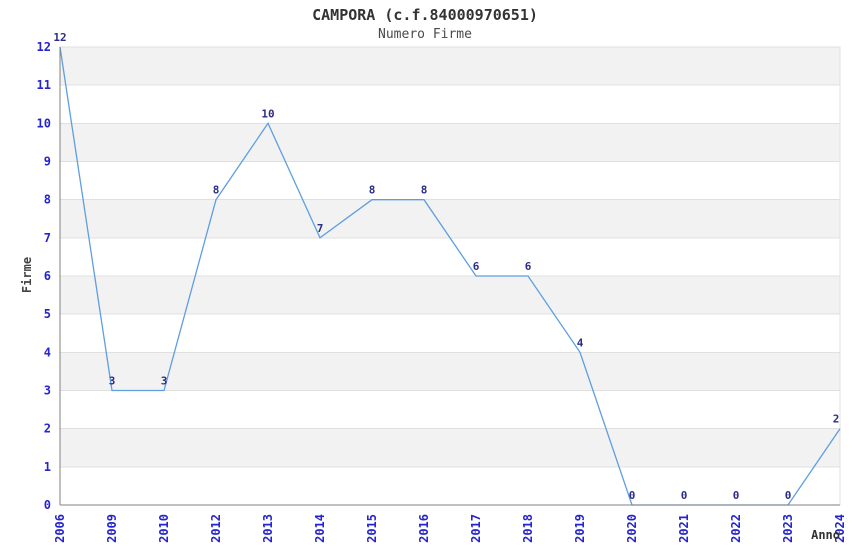 The width and height of the screenshot is (850, 550). I want to click on chart-title: CAMPORA (c.f.84000970651), so click(425, 15).